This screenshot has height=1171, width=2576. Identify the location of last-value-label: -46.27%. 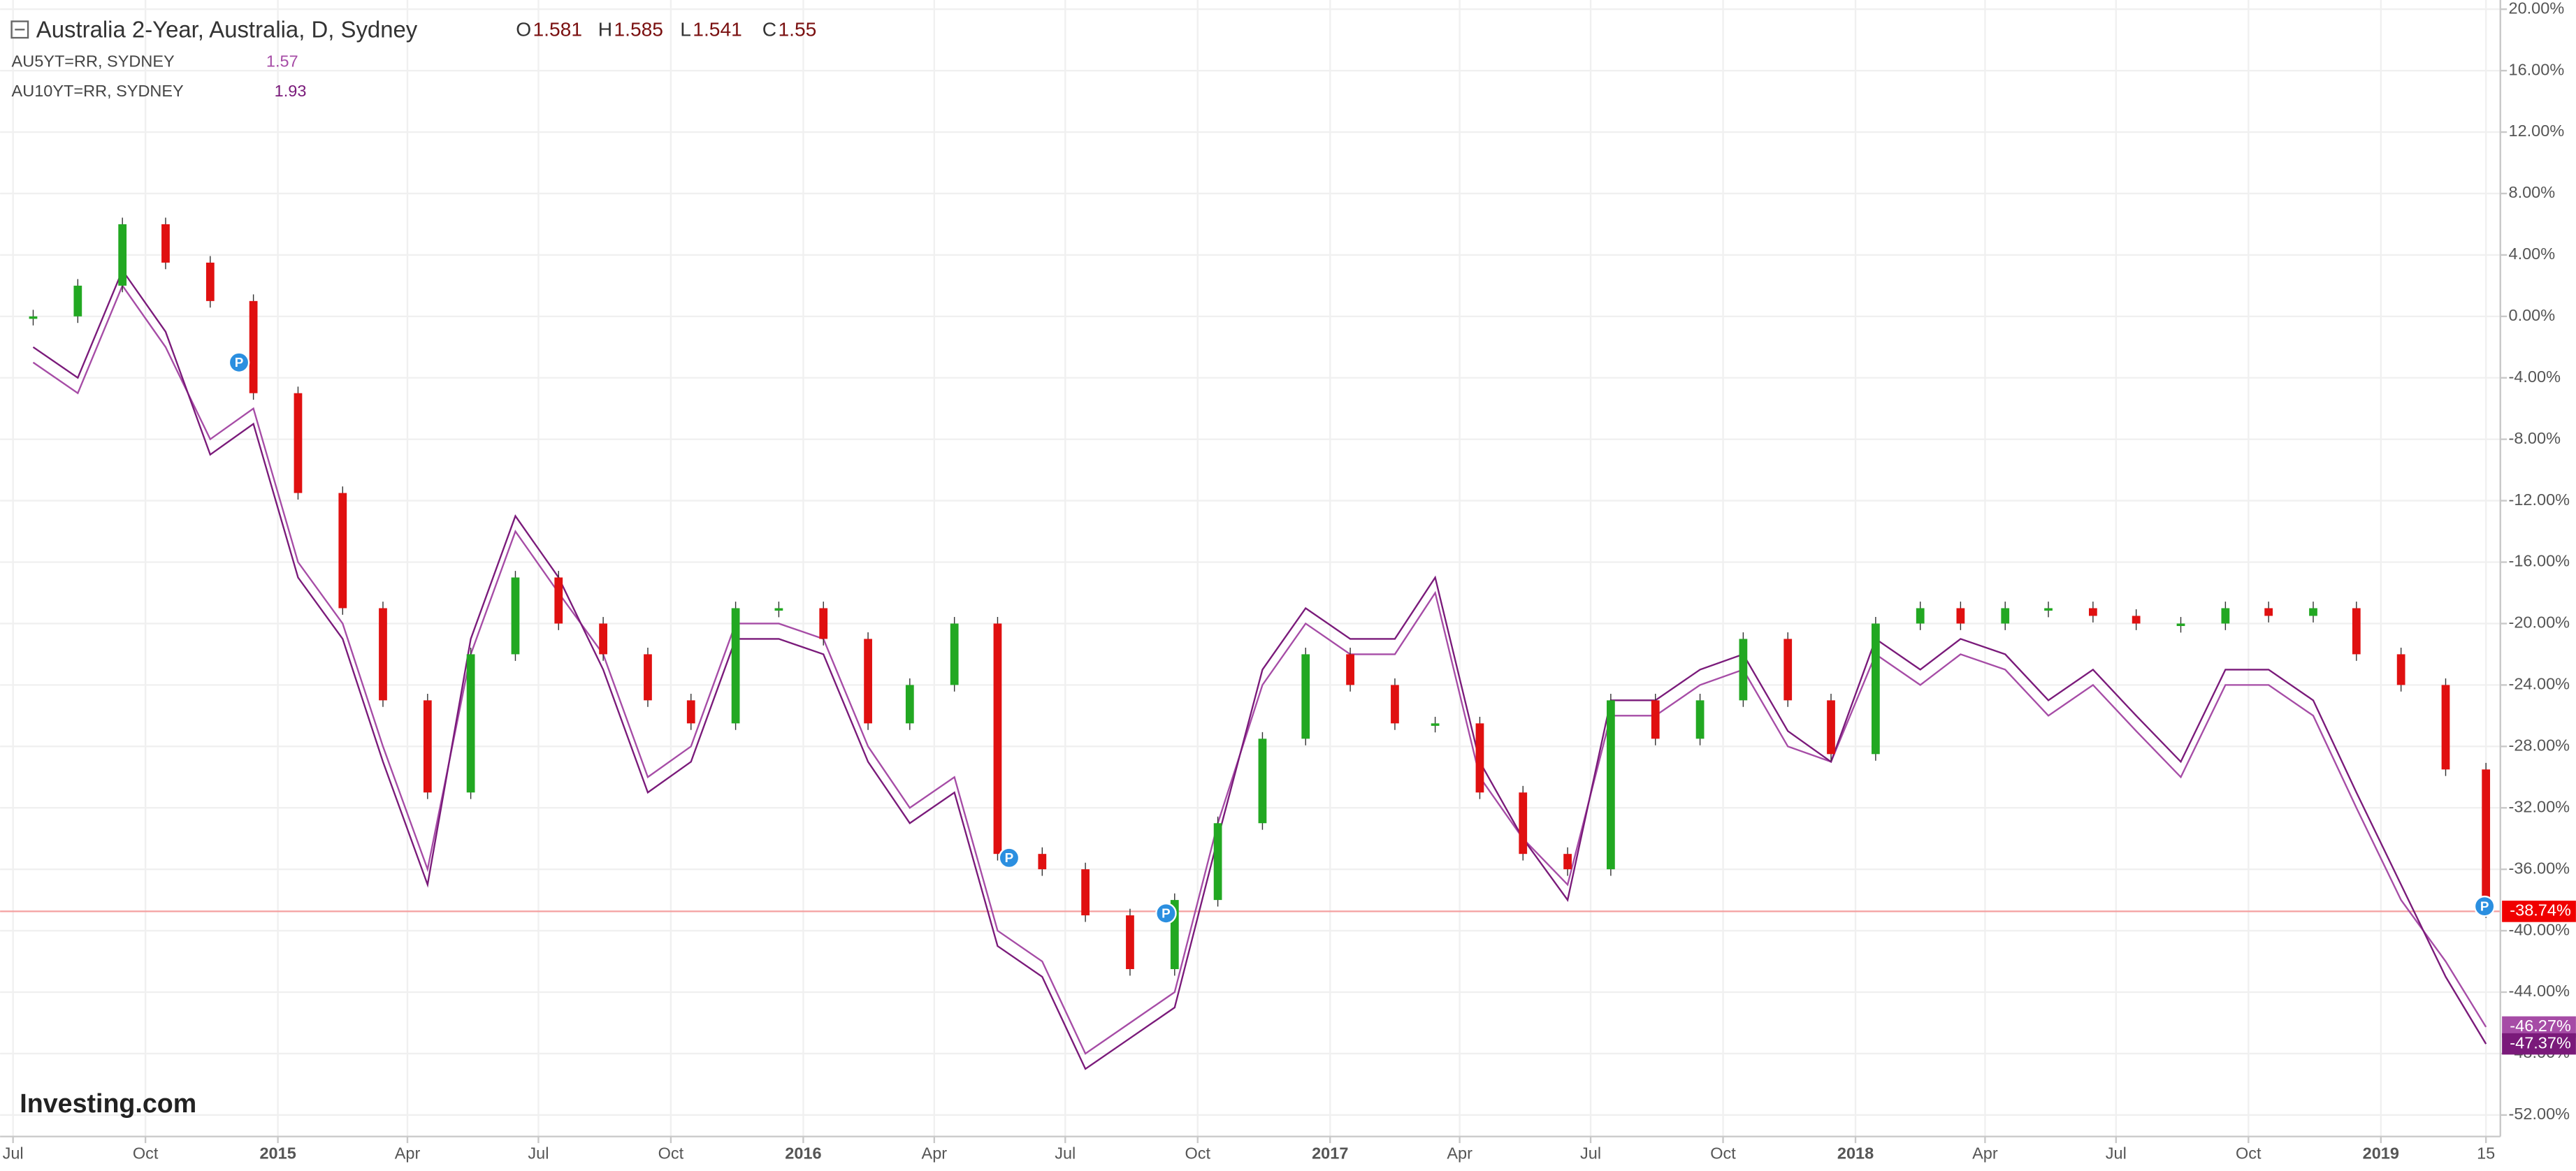
(2540, 1026).